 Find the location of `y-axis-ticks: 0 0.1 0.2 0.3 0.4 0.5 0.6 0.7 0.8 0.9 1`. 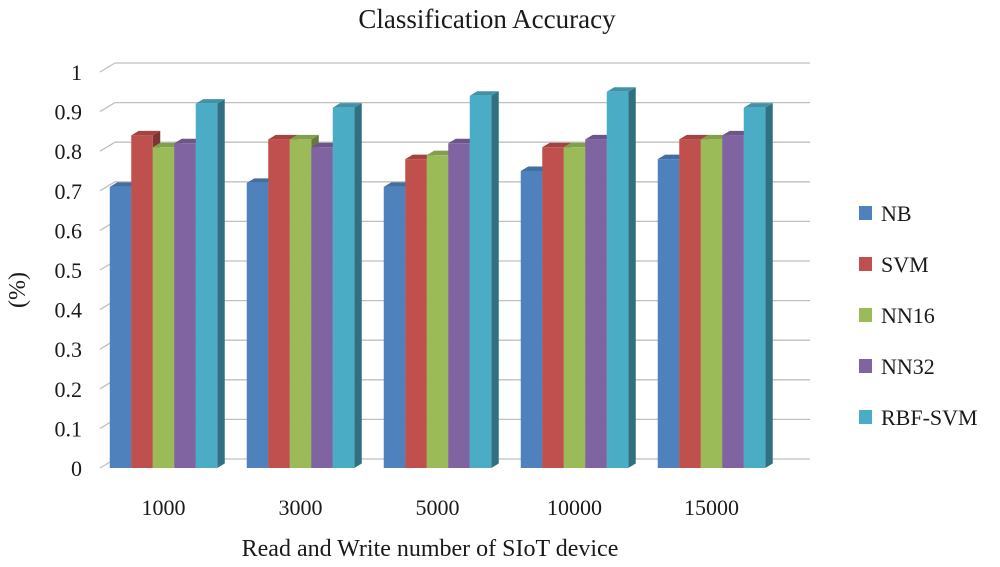

y-axis-ticks: 0 0.1 0.2 0.3 0.4 0.5 0.6 0.7 0.8 0.9 1 is located at coordinates (69, 270).